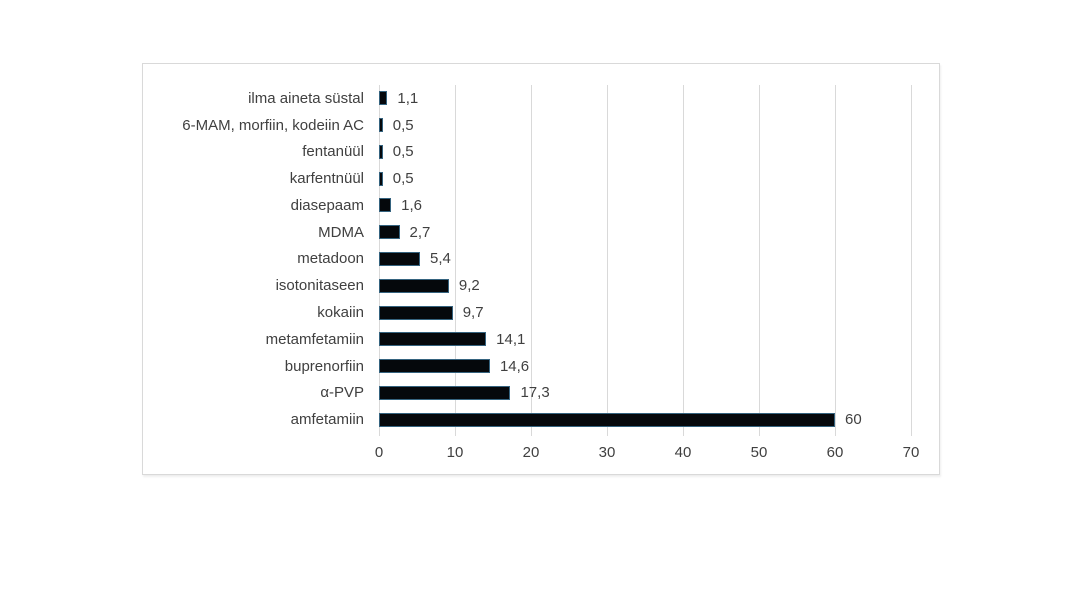 The width and height of the screenshot is (1080, 602). I want to click on bar-metamfetamiin, so click(433, 339).